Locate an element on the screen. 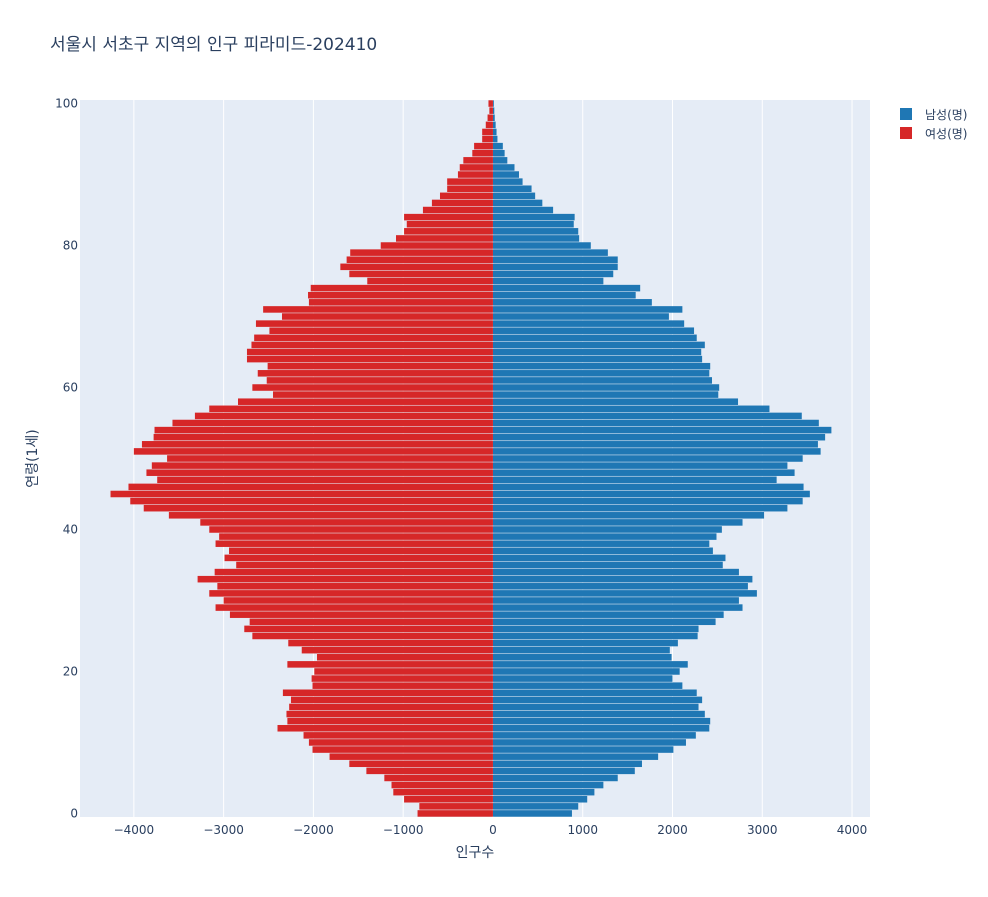 Image resolution: width=988 pixels, height=897 pixels. legend-item-male: 남성(명) is located at coordinates (933, 115).